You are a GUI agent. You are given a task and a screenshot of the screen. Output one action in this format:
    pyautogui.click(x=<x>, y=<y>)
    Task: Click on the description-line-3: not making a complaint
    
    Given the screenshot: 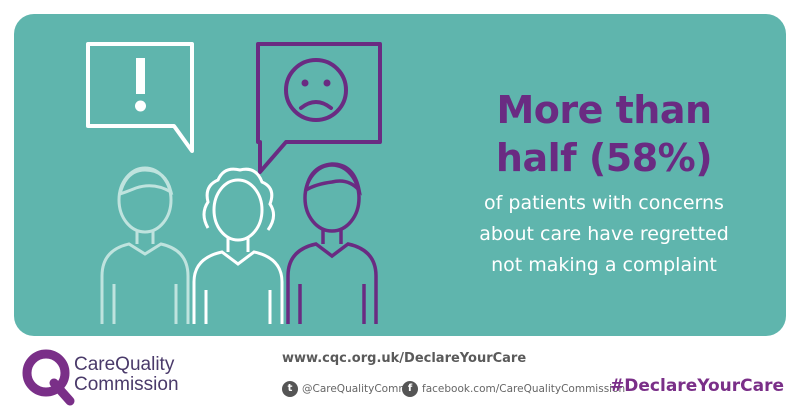 What is the action you would take?
    pyautogui.click(x=604, y=265)
    